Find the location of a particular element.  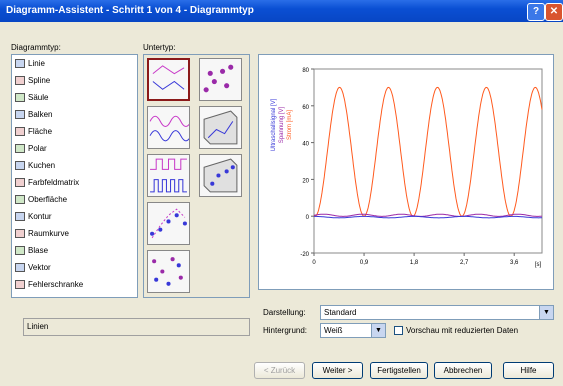

series-line-strom is located at coordinates (428, 151).